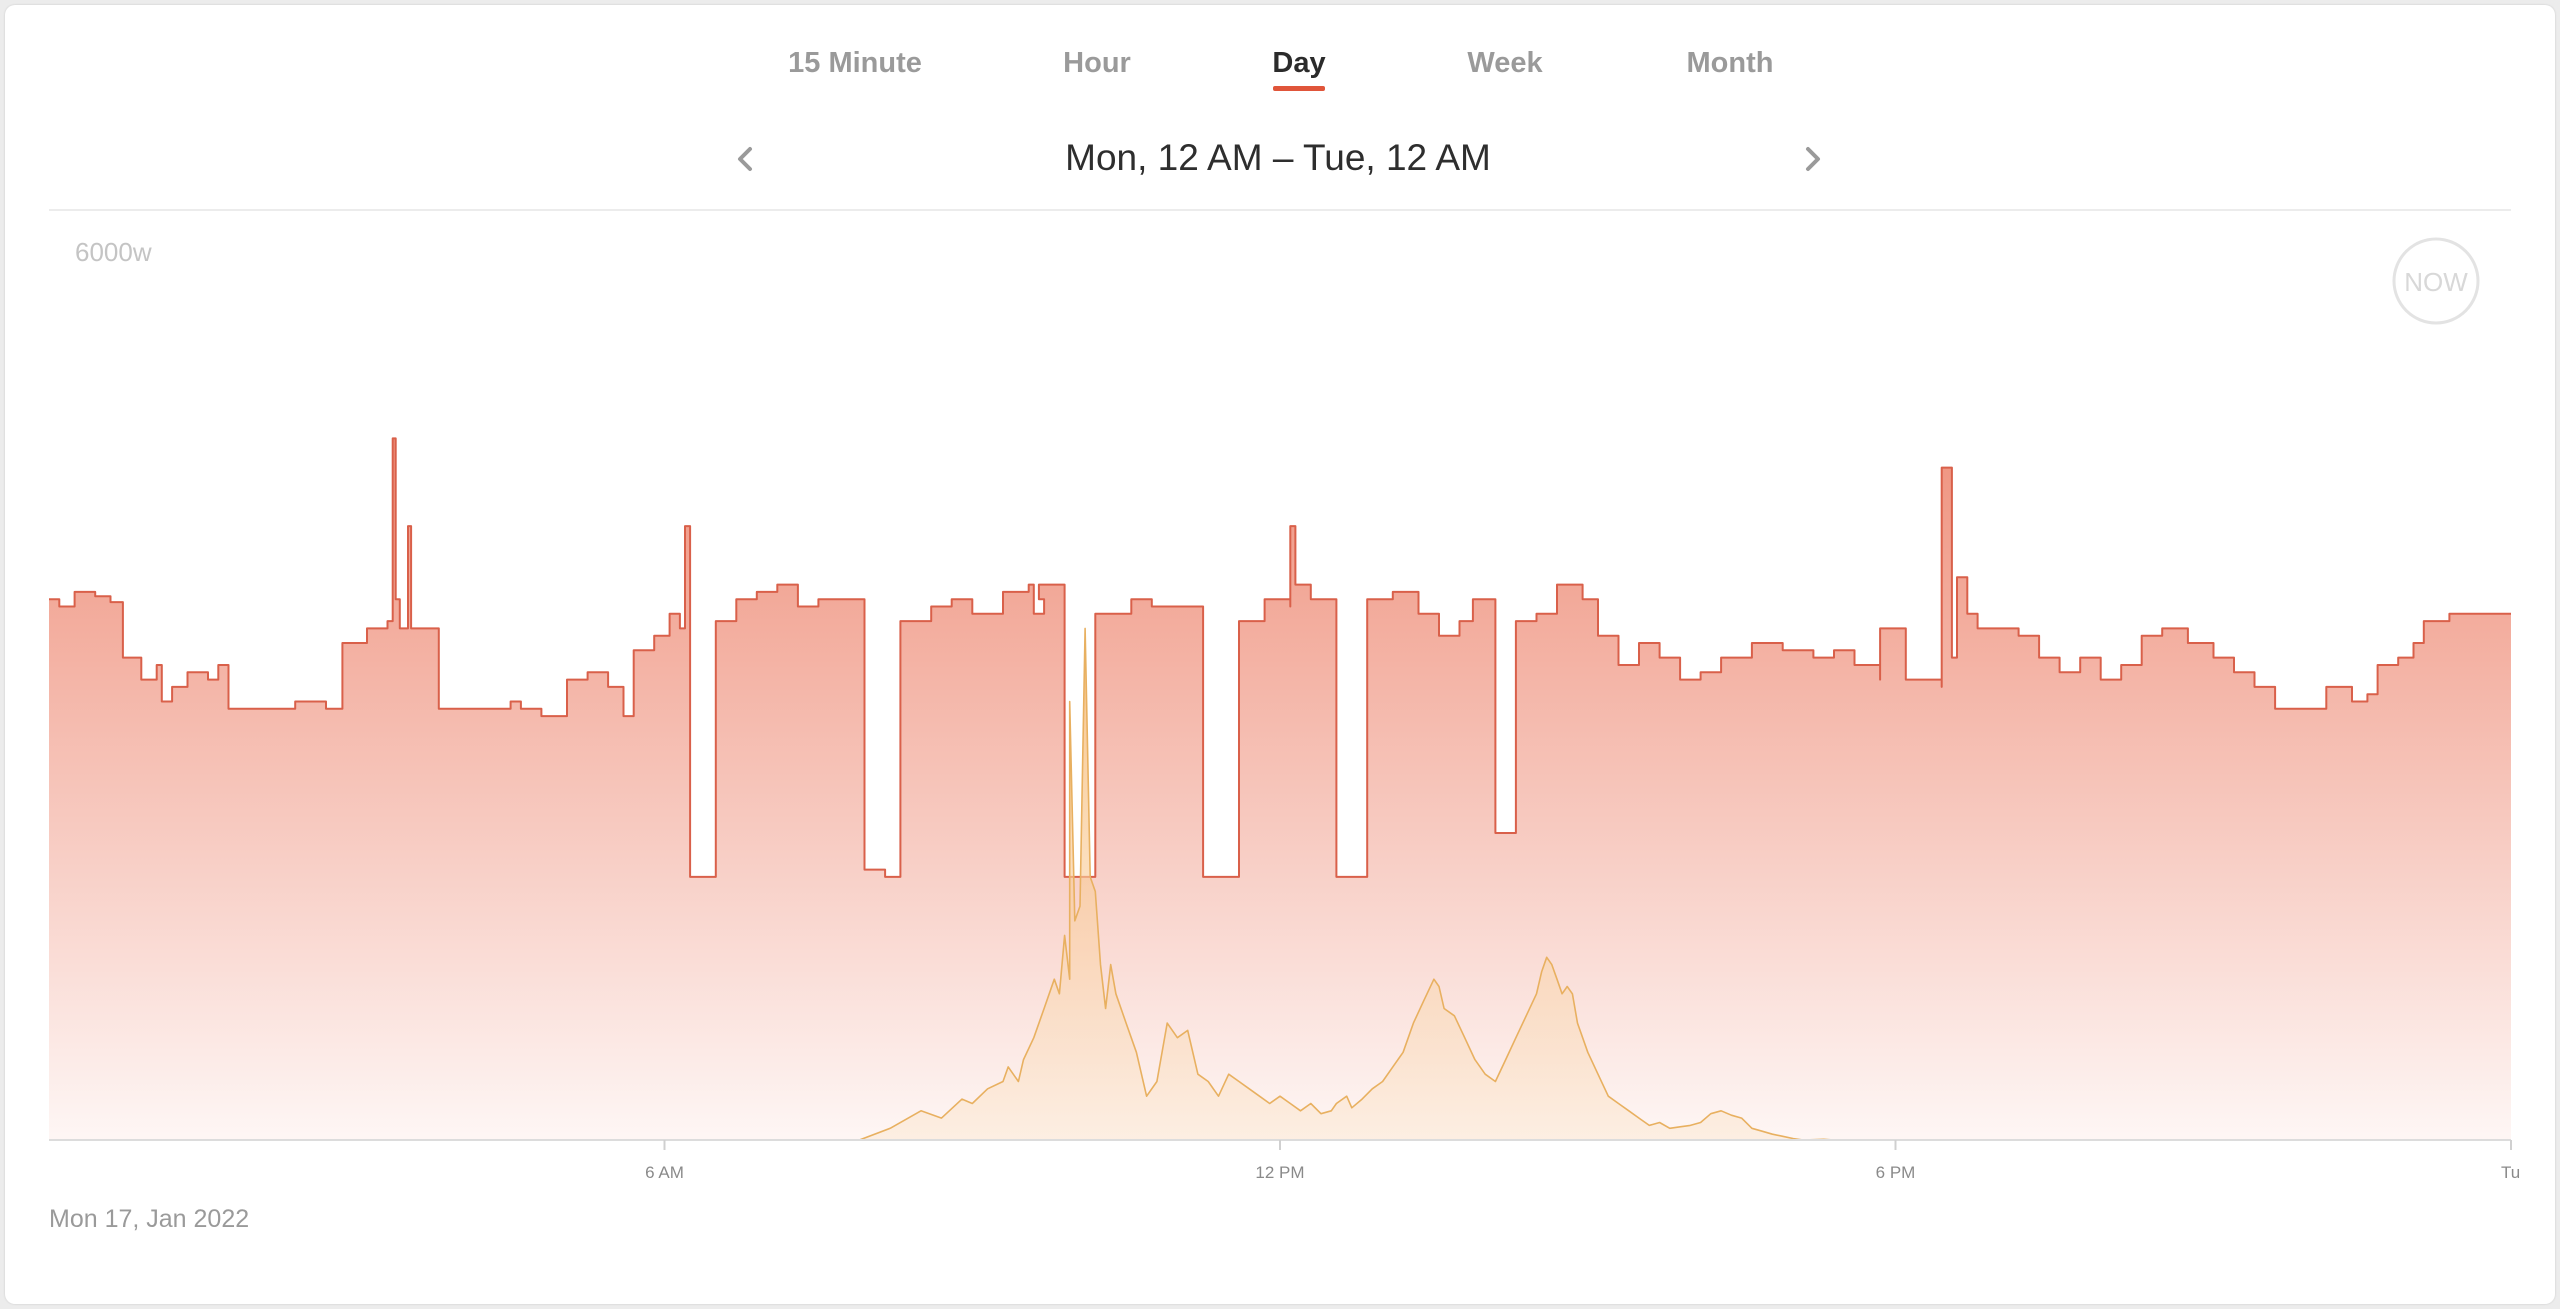  I want to click on y-axis-max-label: 6000w, so click(113, 252).